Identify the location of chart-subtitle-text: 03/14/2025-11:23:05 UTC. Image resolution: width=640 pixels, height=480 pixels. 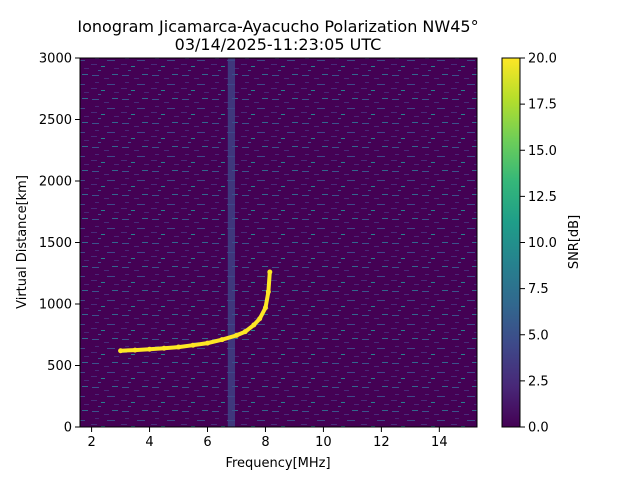
(278, 44).